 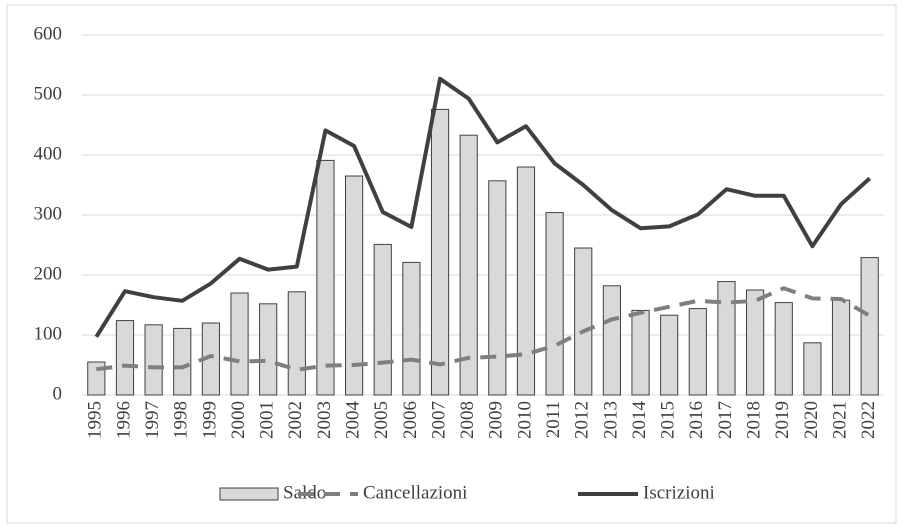 I want to click on y-tick-label: 200, so click(x=48, y=273).